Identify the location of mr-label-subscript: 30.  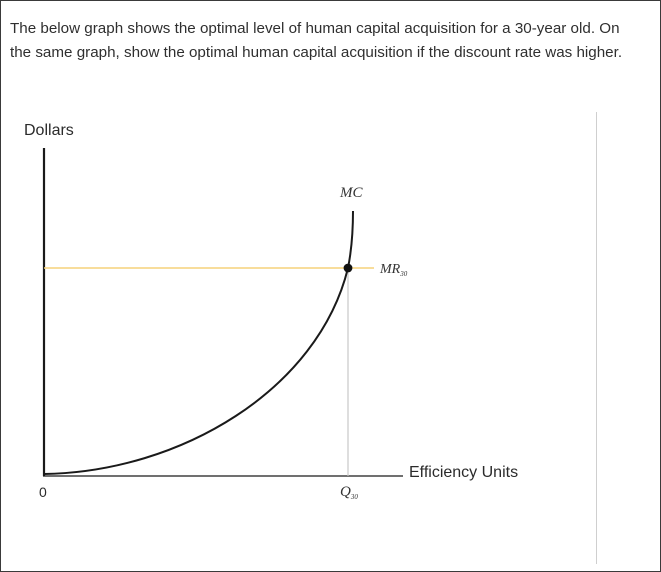
(403, 274).